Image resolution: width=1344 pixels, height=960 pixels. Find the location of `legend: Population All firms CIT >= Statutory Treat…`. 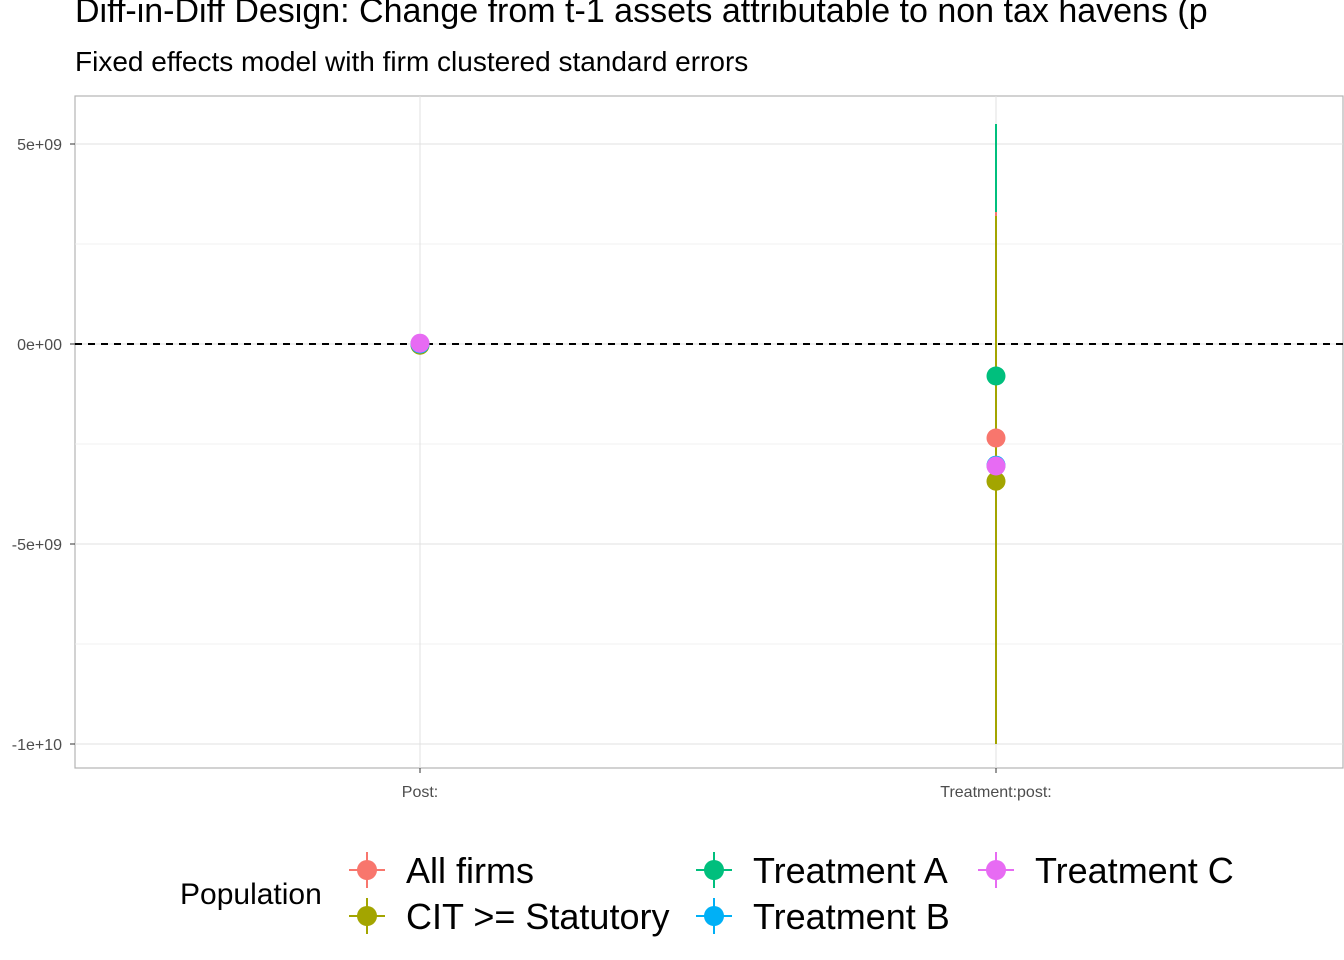

legend: Population All firms CIT >= Statutory Treat… is located at coordinates (707, 893).